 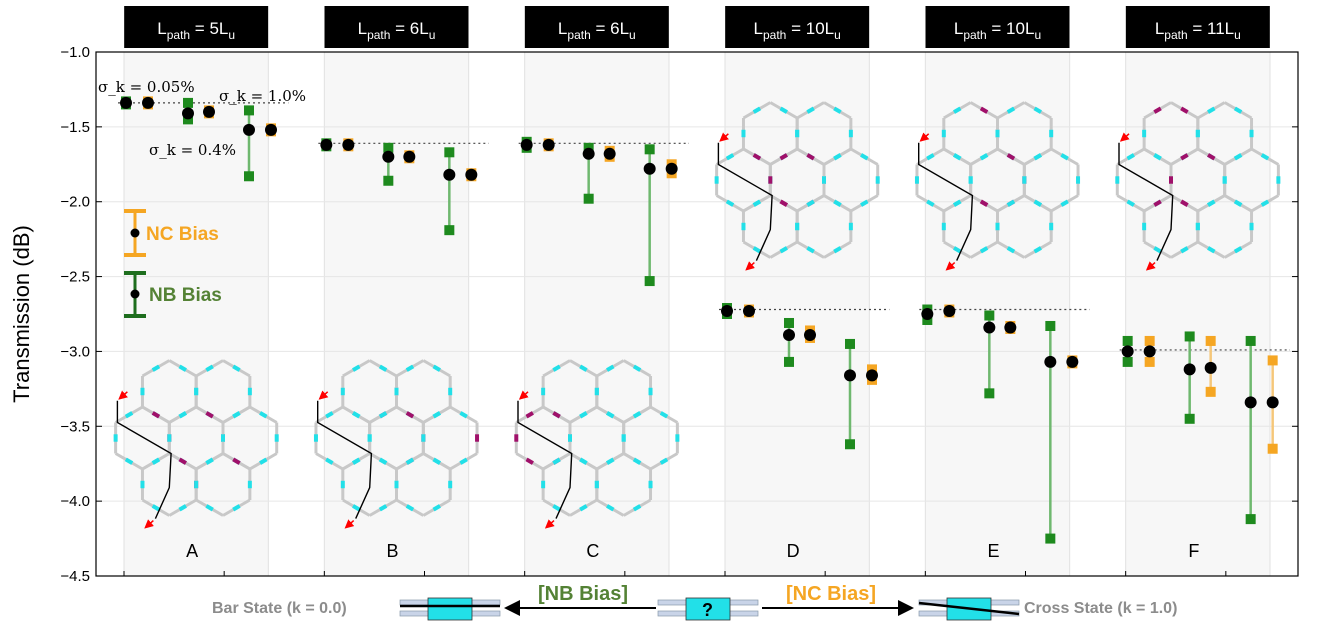 I want to click on panel-letter-d: D, so click(x=793, y=551).